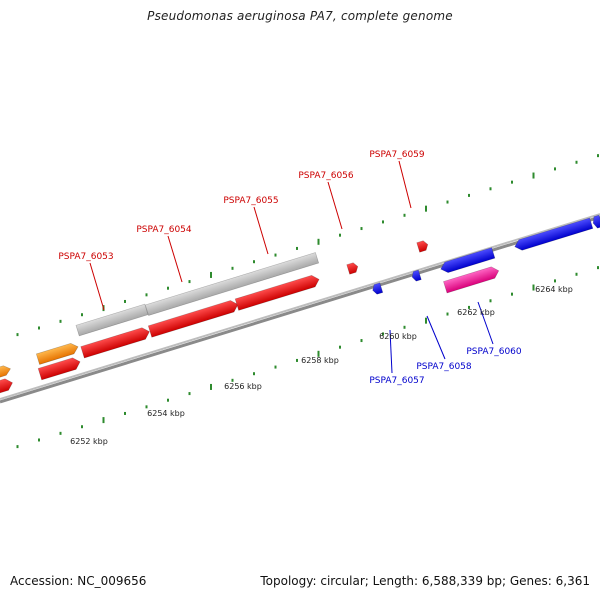  Describe the element at coordinates (398, 336) in the screenshot. I see `scale-label: 6260 kbp` at that location.